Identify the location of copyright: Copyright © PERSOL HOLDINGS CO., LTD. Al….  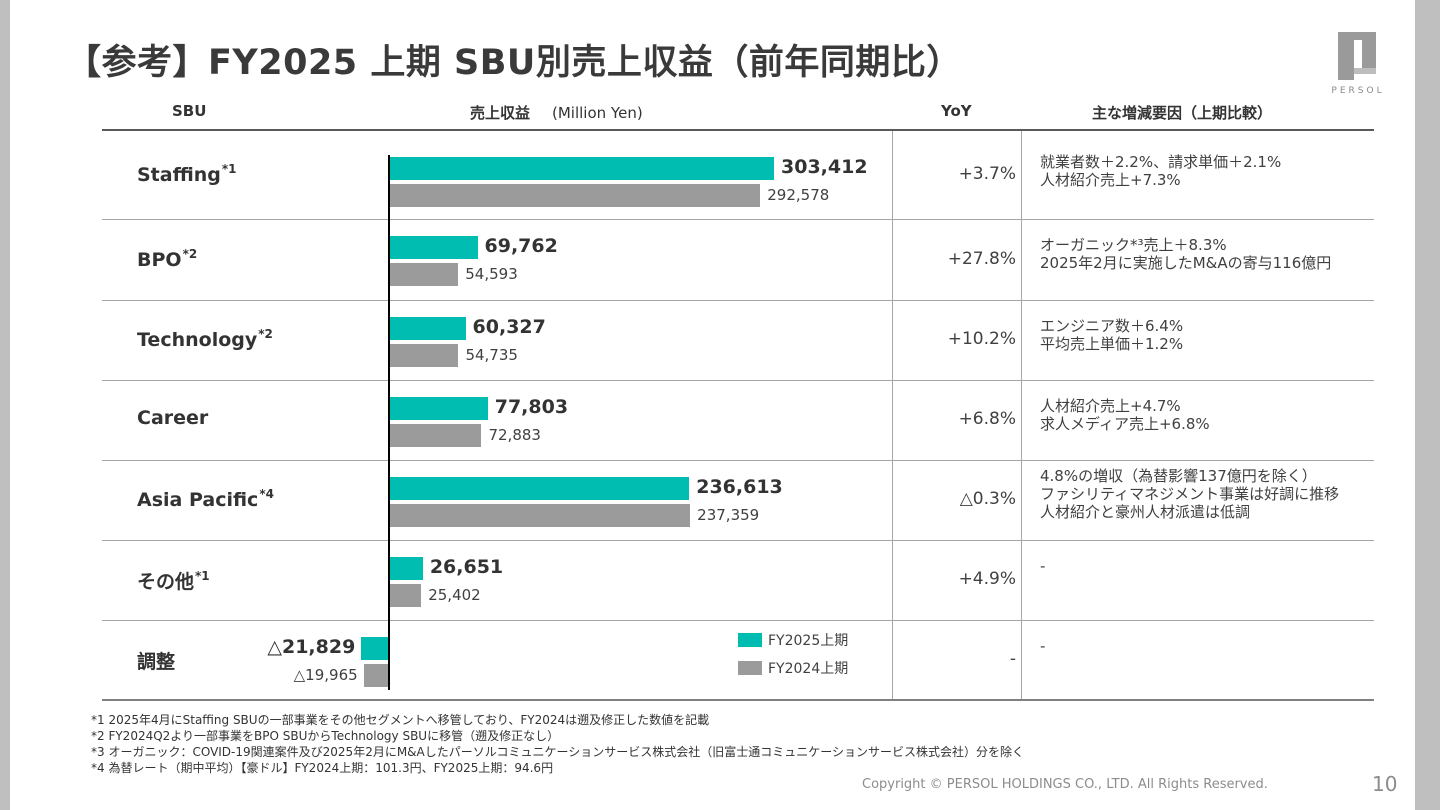
(1065, 784).